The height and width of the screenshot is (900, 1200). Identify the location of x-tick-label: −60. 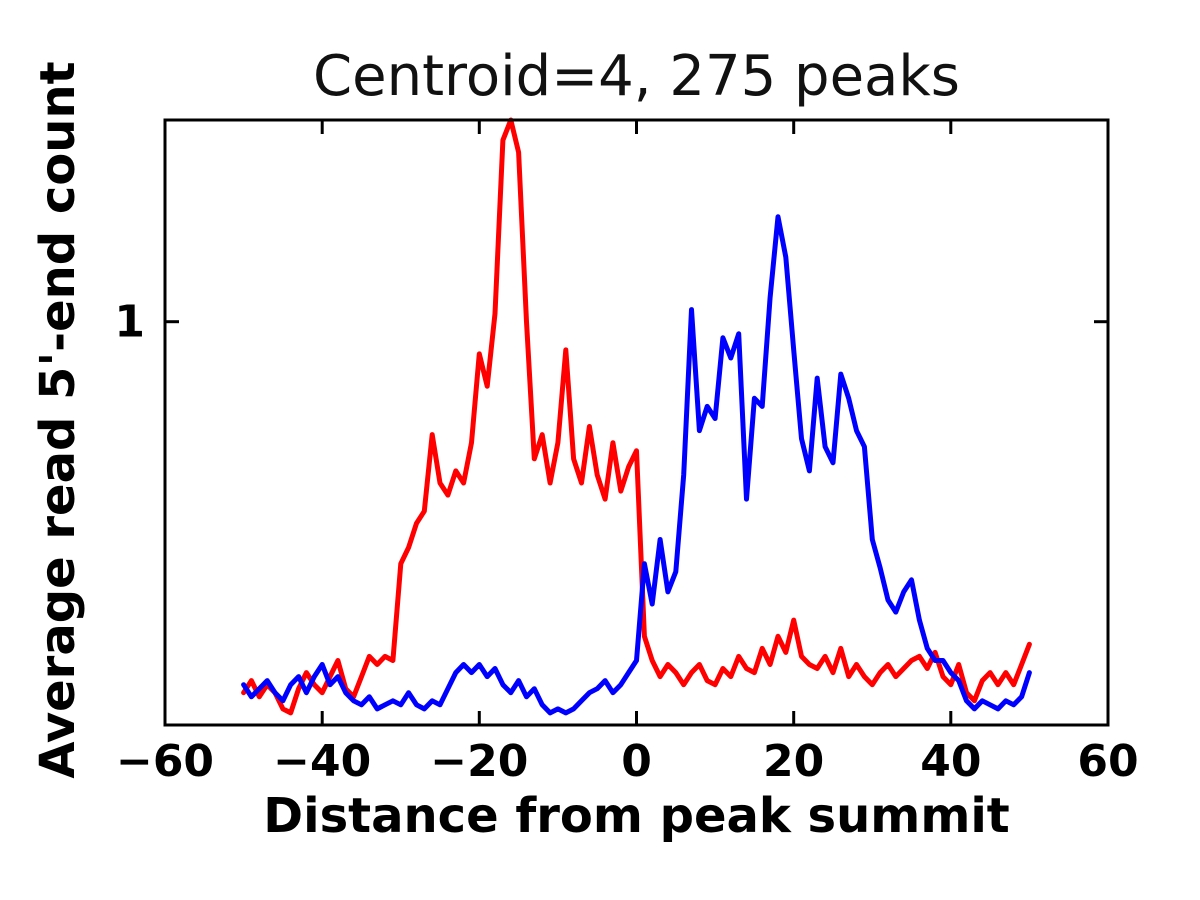
(165, 761).